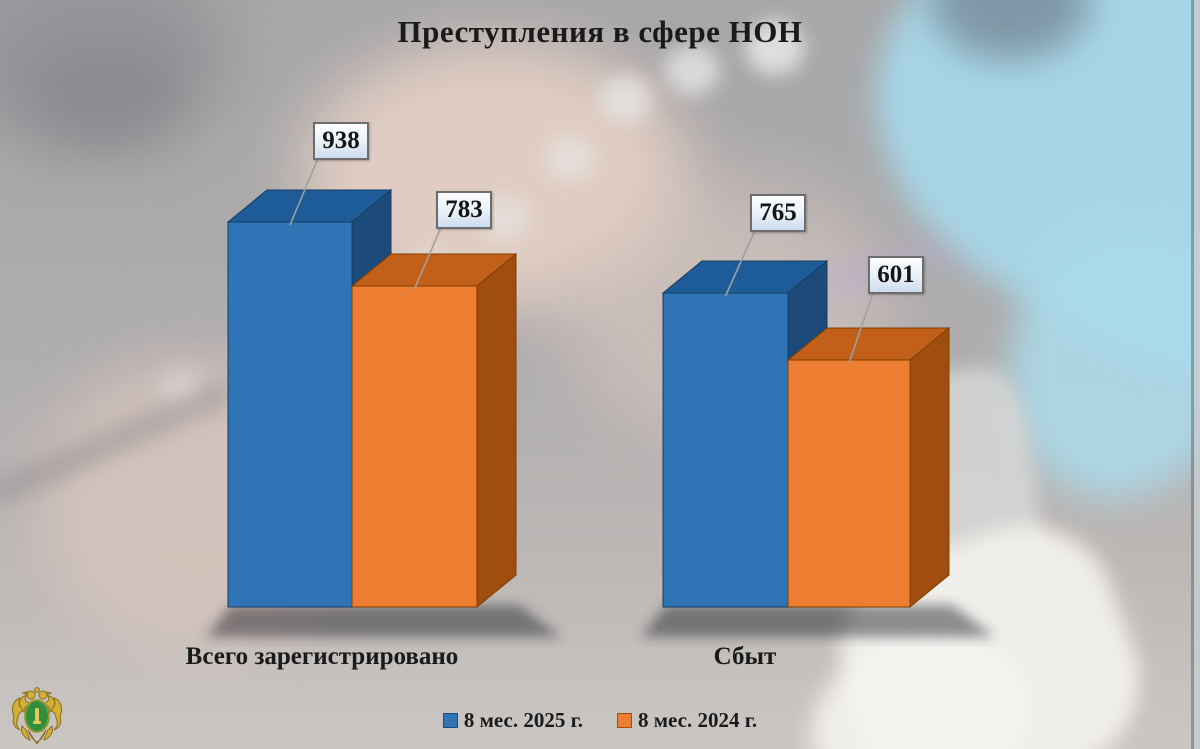 The image size is (1200, 749). What do you see at coordinates (600, 720) in the screenshot?
I see `chart-legend: 8 мес. 2025 г. 8 мес. 2024 г.` at bounding box center [600, 720].